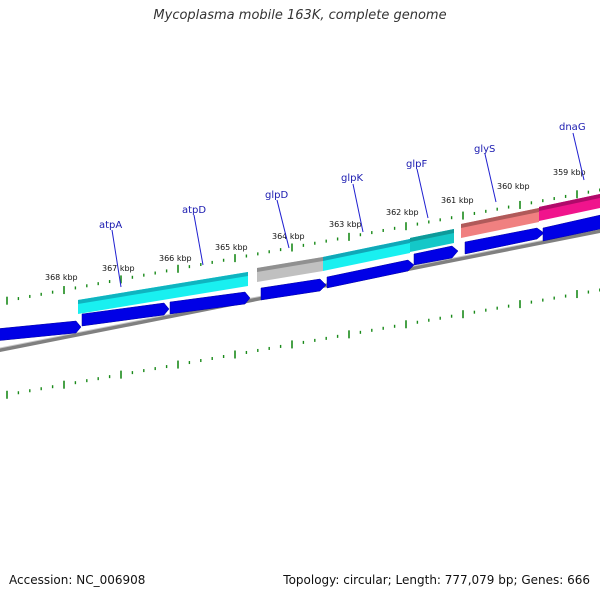 The height and width of the screenshot is (600, 600). I want to click on tick-label: 361 kbp, so click(457, 200).